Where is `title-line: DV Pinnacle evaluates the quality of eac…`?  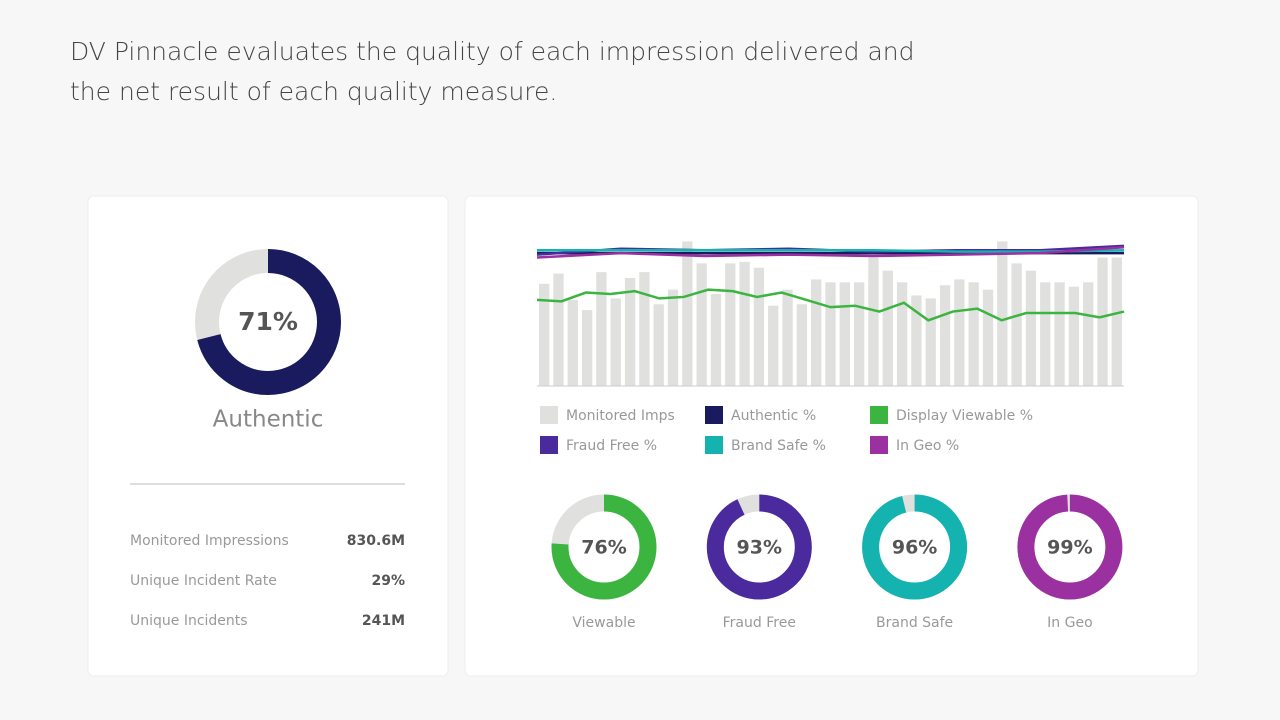
title-line: DV Pinnacle evaluates the quality of eac… is located at coordinates (492, 51).